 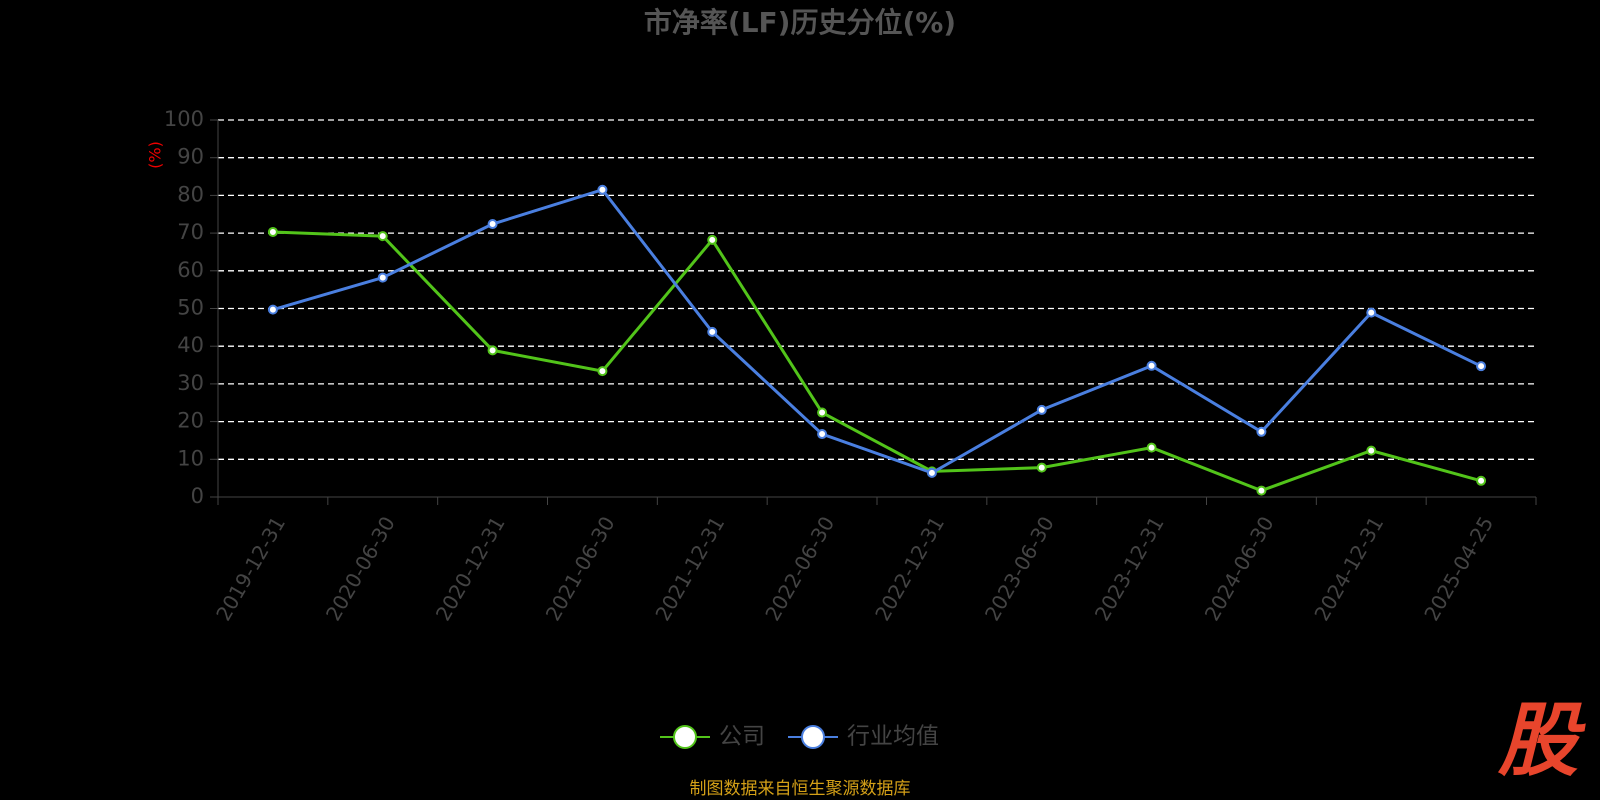 What do you see at coordinates (1458, 568) in the screenshot?
I see `x-tick-label: 2025-04-25` at bounding box center [1458, 568].